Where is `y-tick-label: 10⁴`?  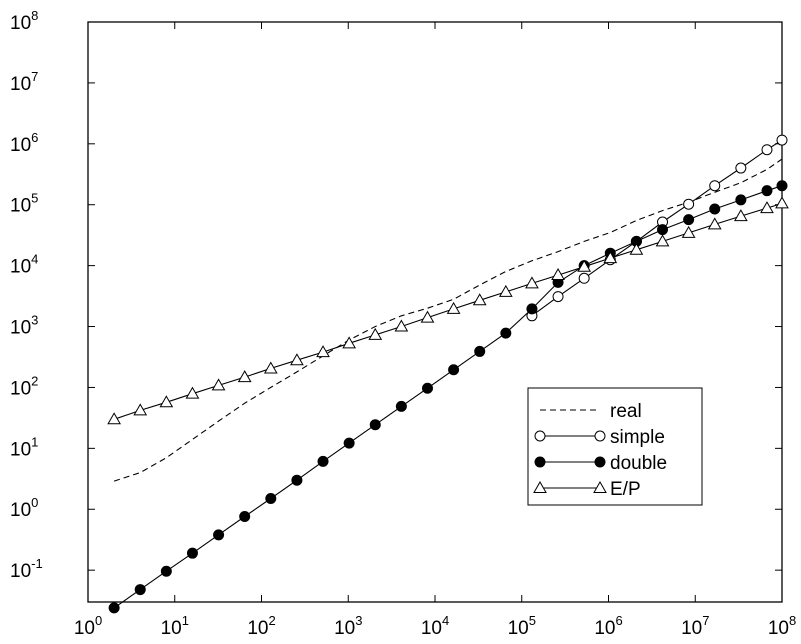
y-tick-label: 10⁴ is located at coordinates (24, 265).